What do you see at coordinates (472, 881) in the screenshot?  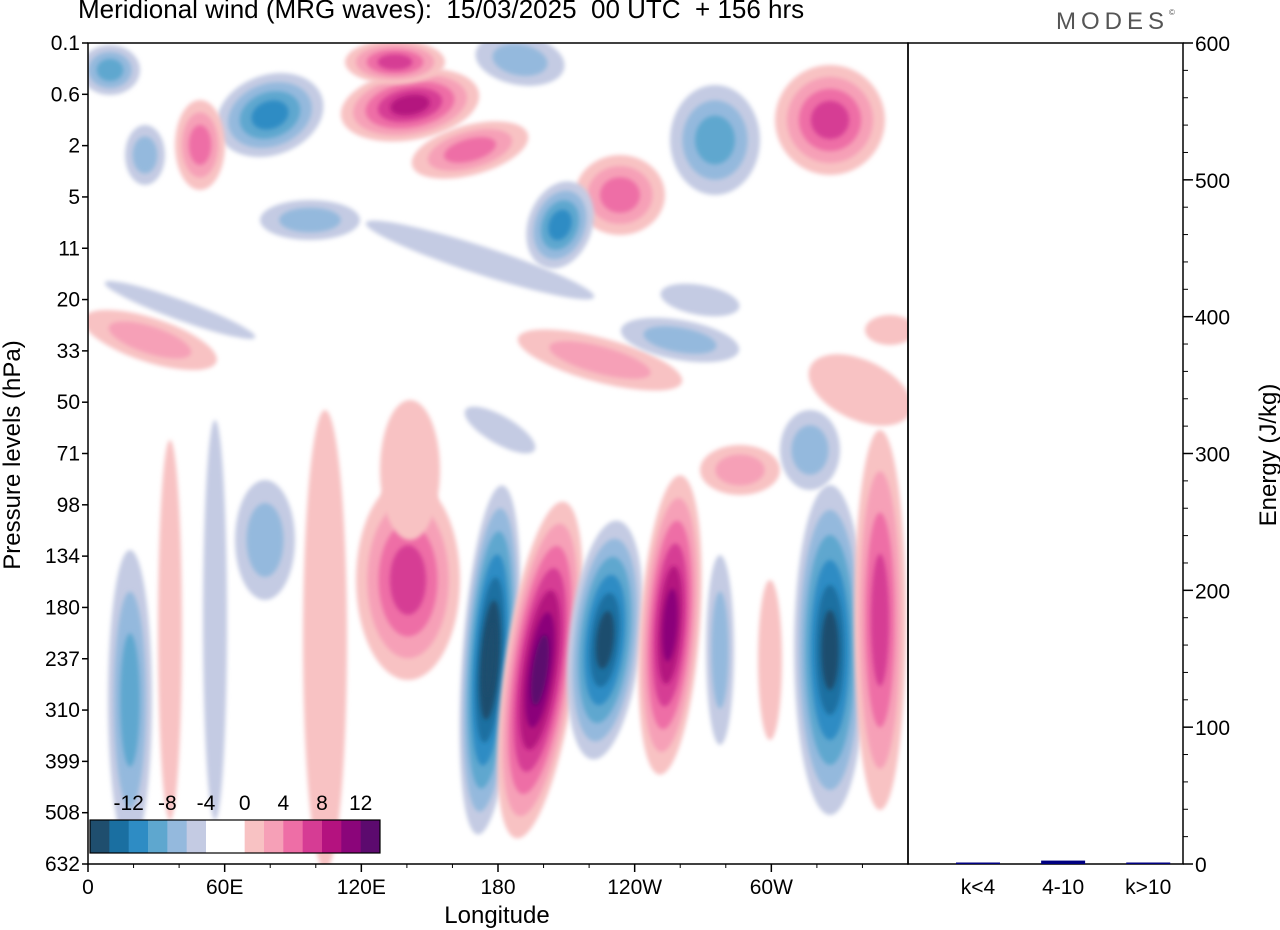 I see `longitude-axis: 0 60E 120E 180 120W 60W` at bounding box center [472, 881].